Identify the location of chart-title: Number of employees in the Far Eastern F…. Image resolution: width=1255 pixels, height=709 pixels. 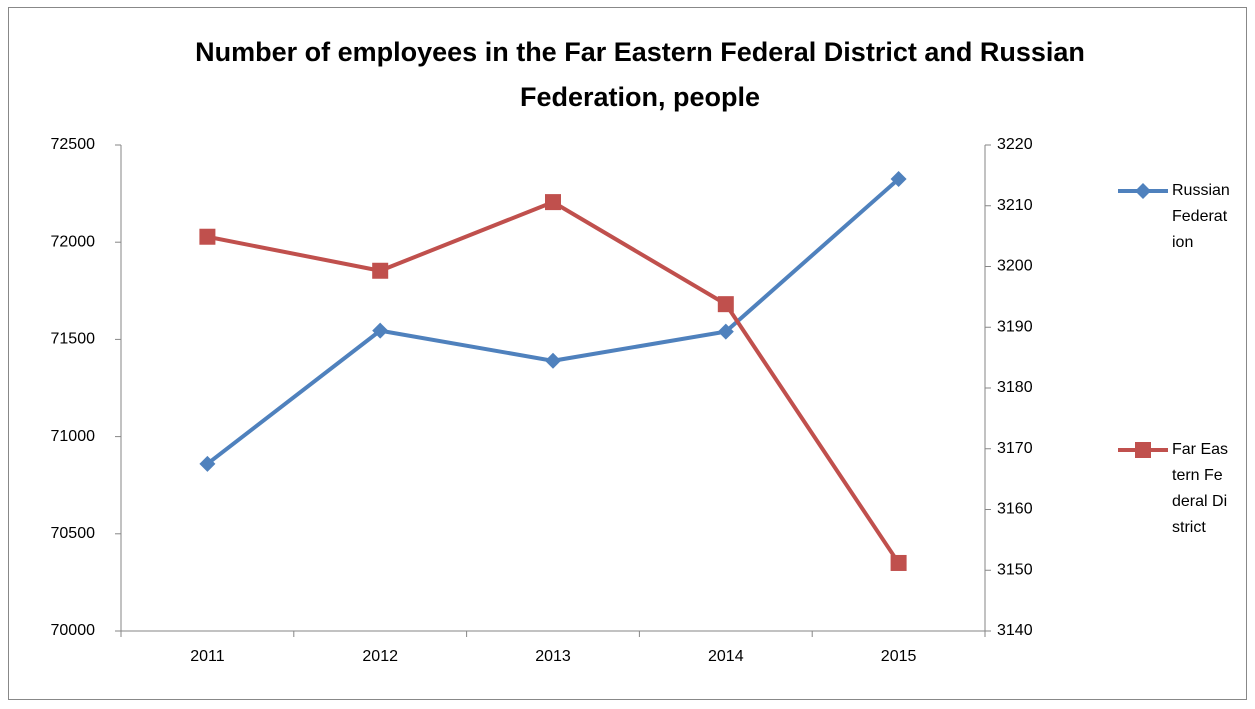
(640, 74).